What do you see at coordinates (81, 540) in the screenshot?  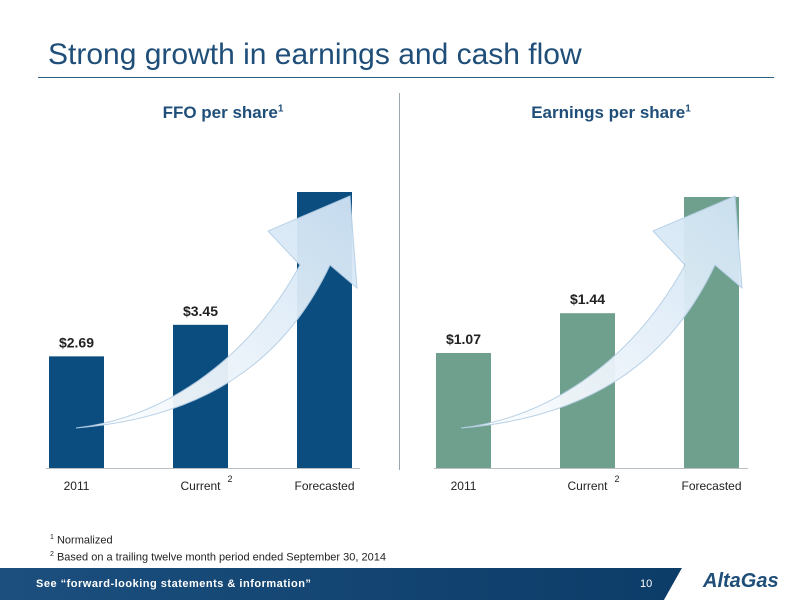 I see `footnote-1: 1 Normalized` at bounding box center [81, 540].